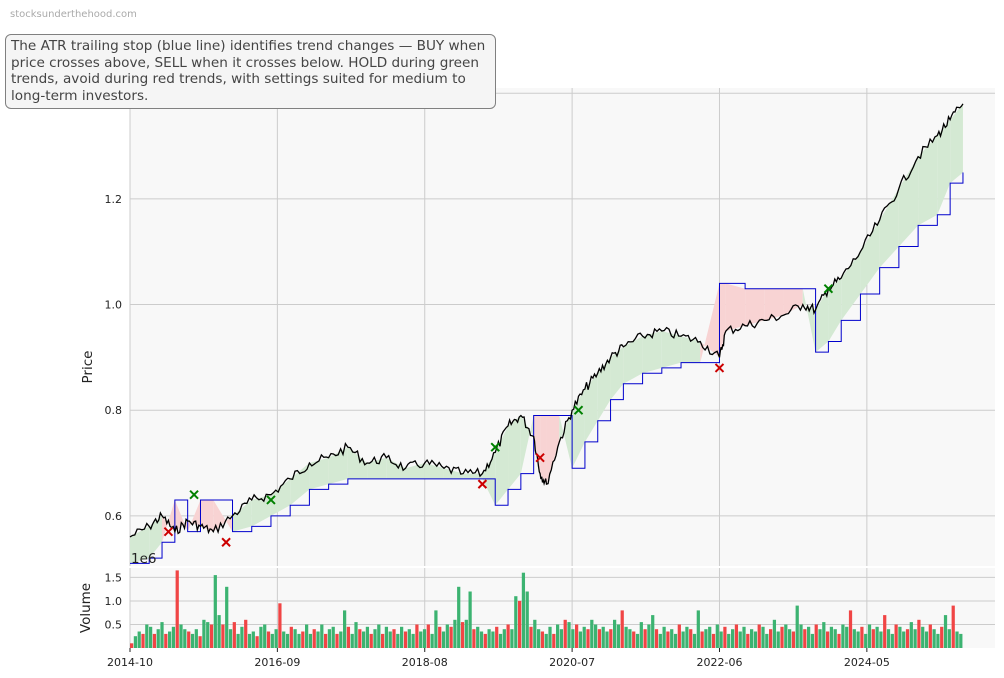 The width and height of the screenshot is (1004, 678). Describe the element at coordinates (143, 559) in the screenshot. I see `volume-unit-label: 1e6` at that location.